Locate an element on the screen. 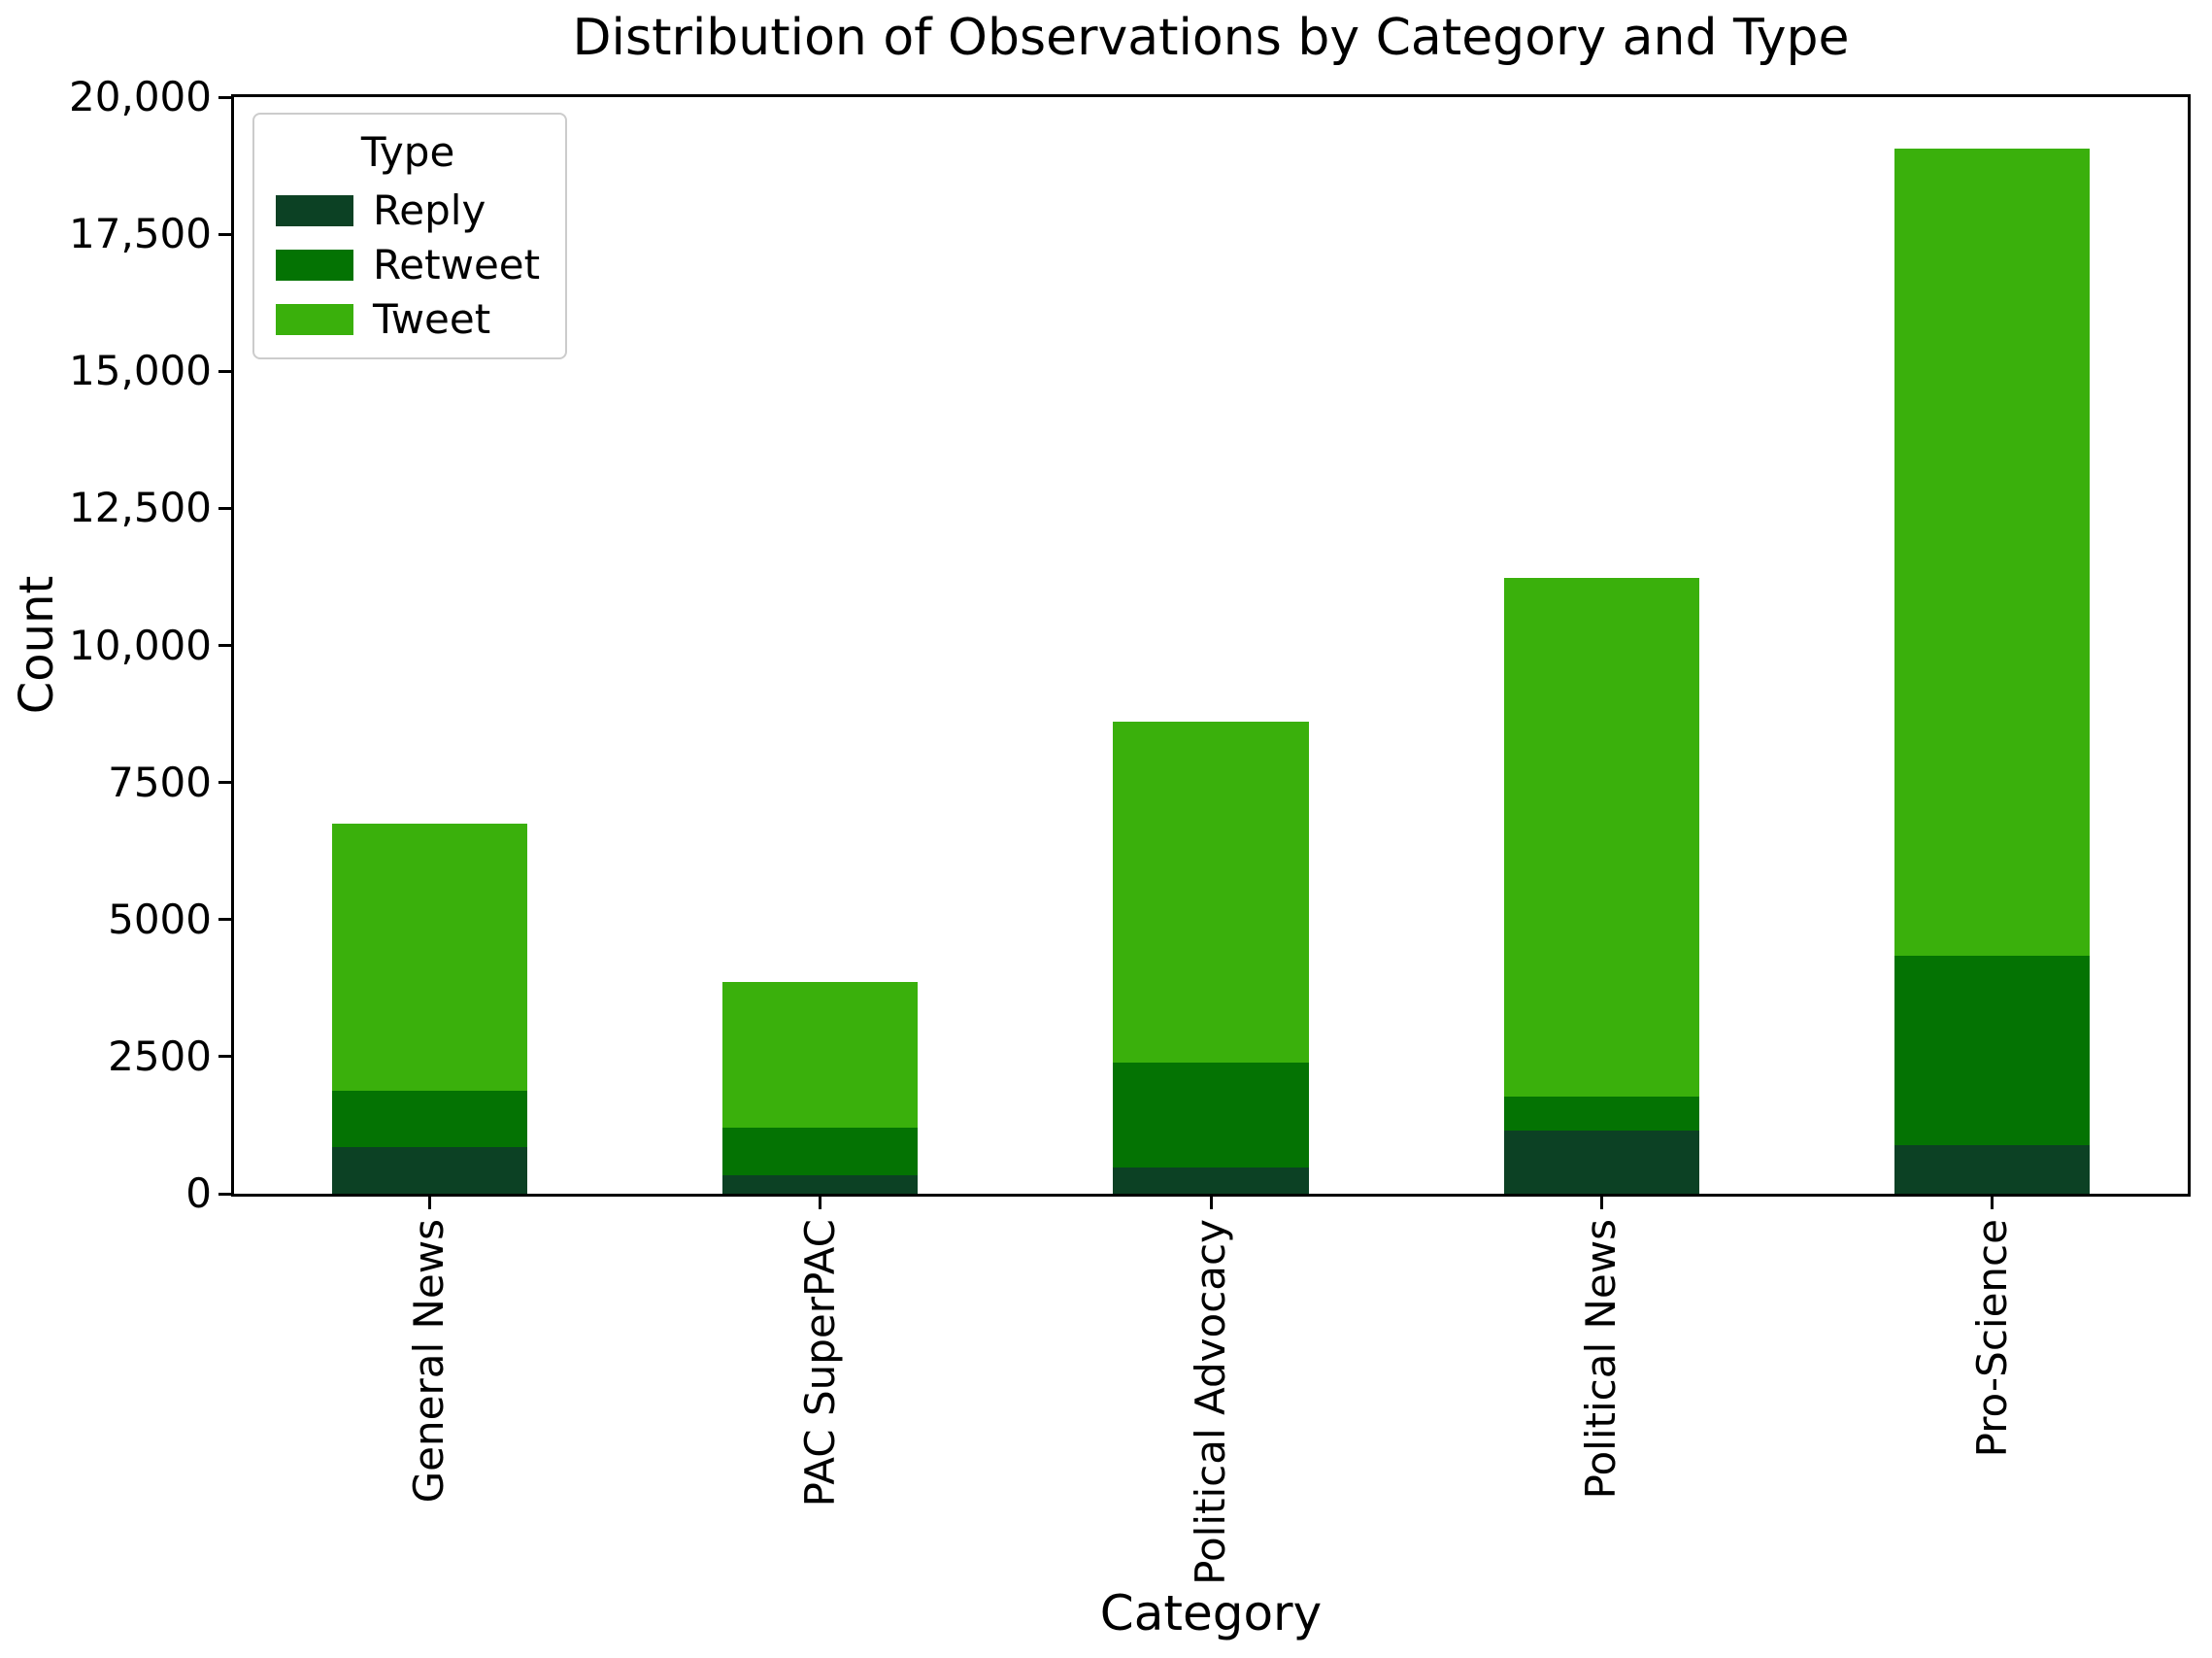  legend-title: Type is located at coordinates (407, 152).